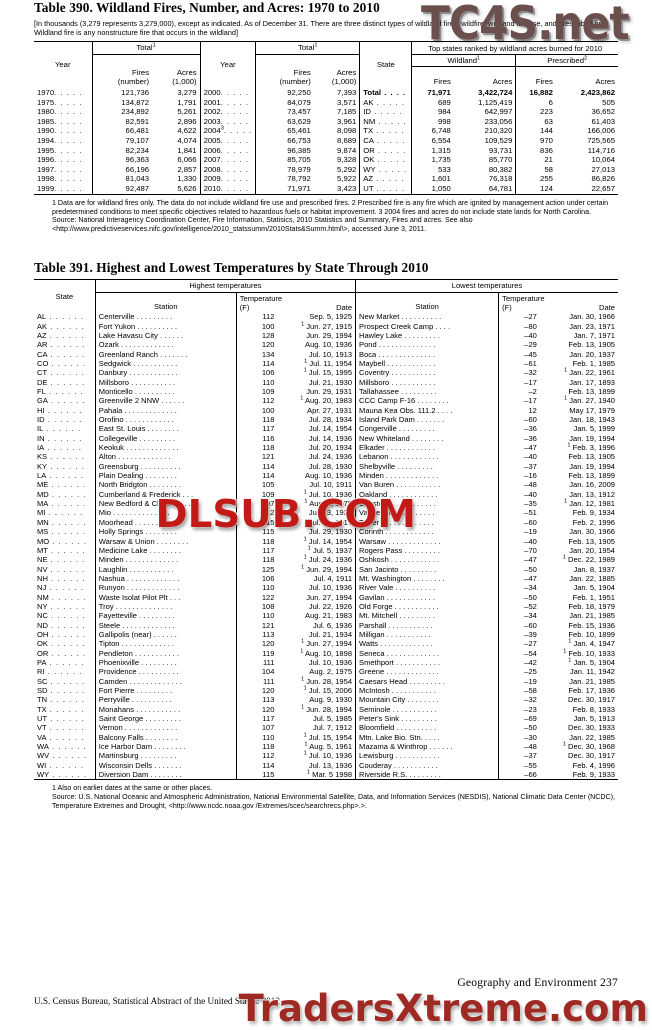  Describe the element at coordinates (385, 112) in the screenshot. I see `cell-state: ID . . . . .` at that location.